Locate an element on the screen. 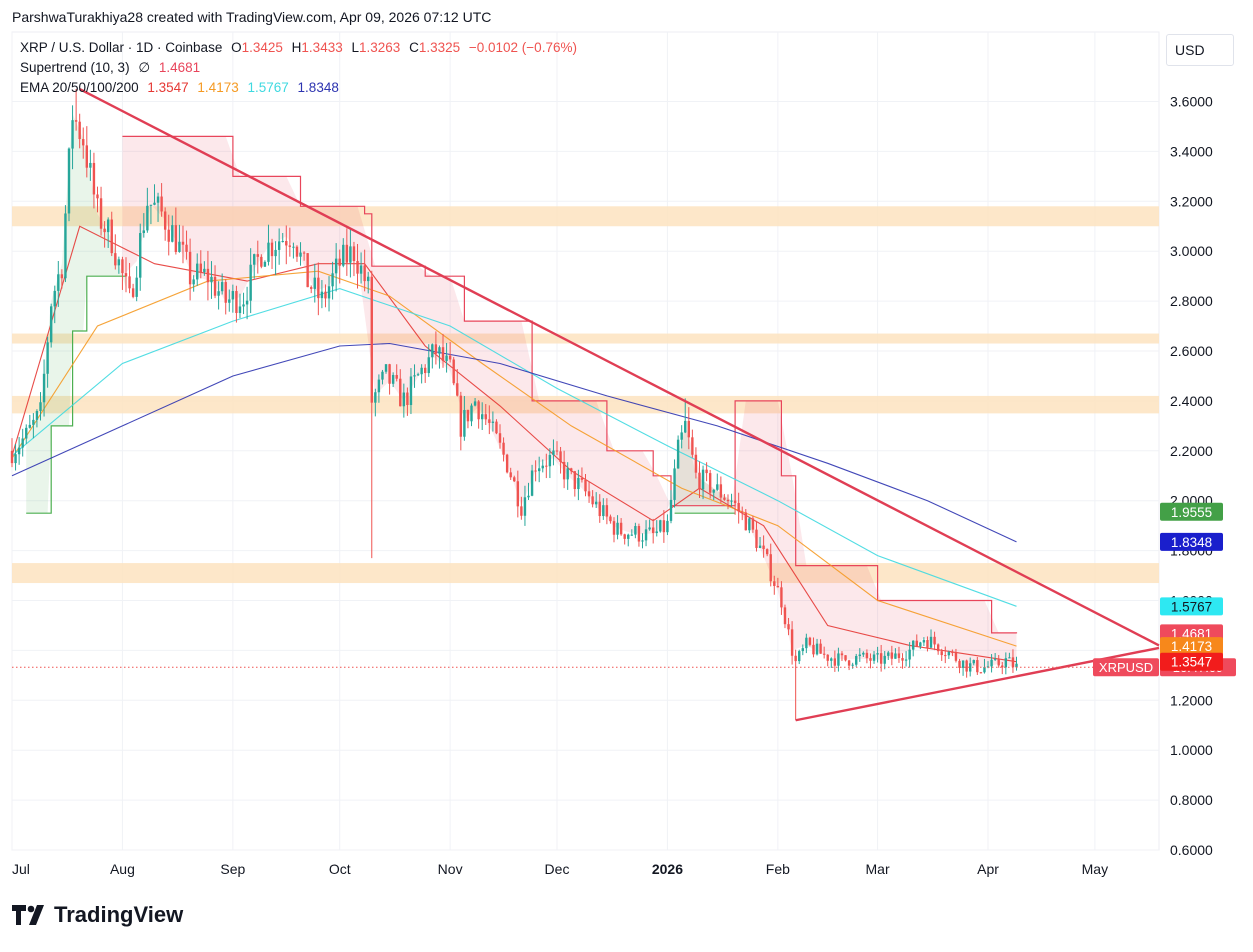 The height and width of the screenshot is (952, 1253). x-tick-label: Apr is located at coordinates (988, 869).